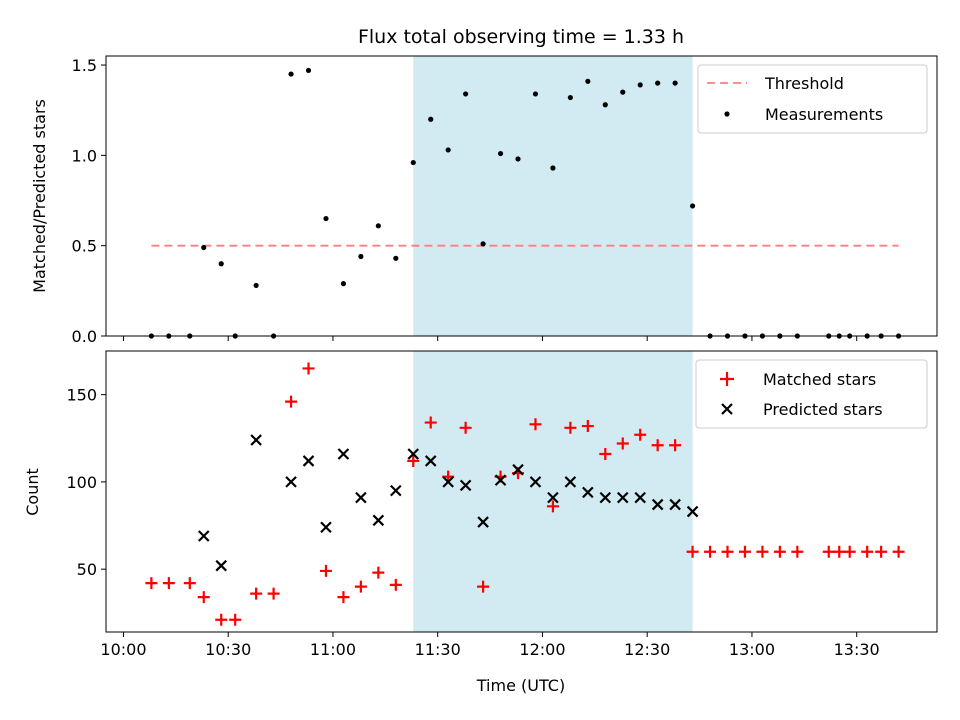 The image size is (960, 720). I want to click on legend-threshold-label: Threshold, so click(804, 83).